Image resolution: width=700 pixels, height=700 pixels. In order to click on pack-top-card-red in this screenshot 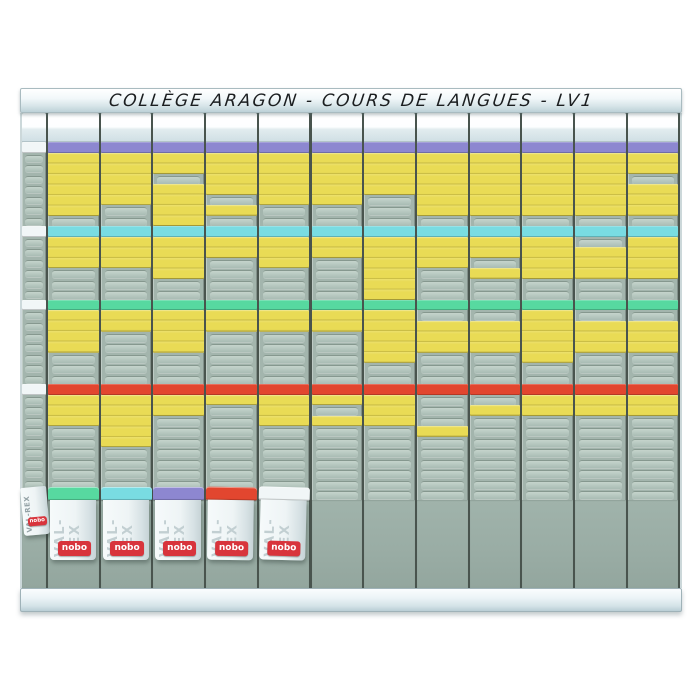, I will do `click(231, 493)`.